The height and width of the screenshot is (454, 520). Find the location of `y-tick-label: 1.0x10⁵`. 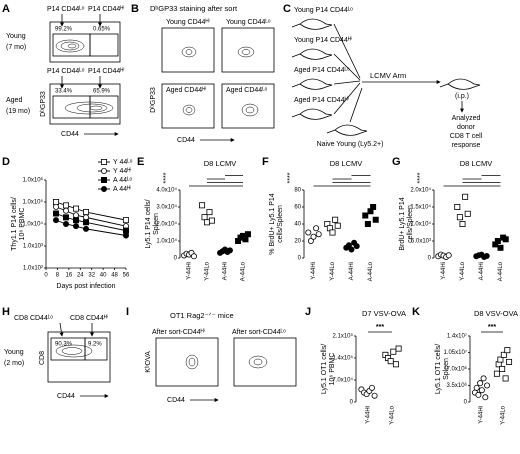

y-tick-label: 1.0x10⁵ is located at coordinates (32, 202).